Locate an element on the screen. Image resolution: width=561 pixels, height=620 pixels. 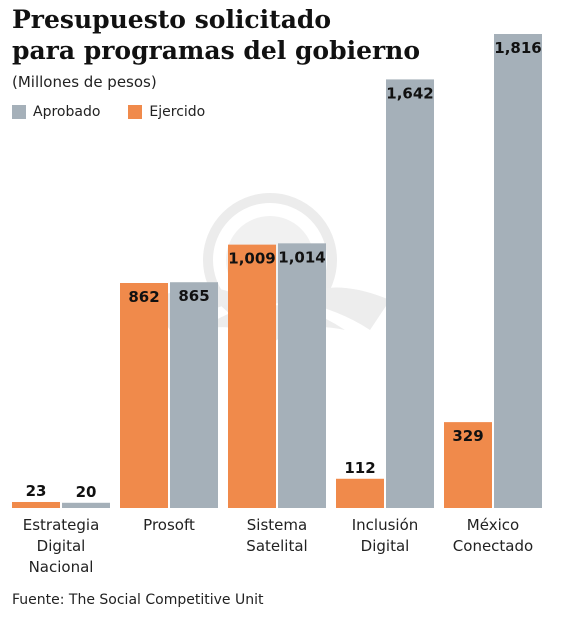
value-label-ejercido-sistema-satelital: 1,009 is located at coordinates (251, 259).